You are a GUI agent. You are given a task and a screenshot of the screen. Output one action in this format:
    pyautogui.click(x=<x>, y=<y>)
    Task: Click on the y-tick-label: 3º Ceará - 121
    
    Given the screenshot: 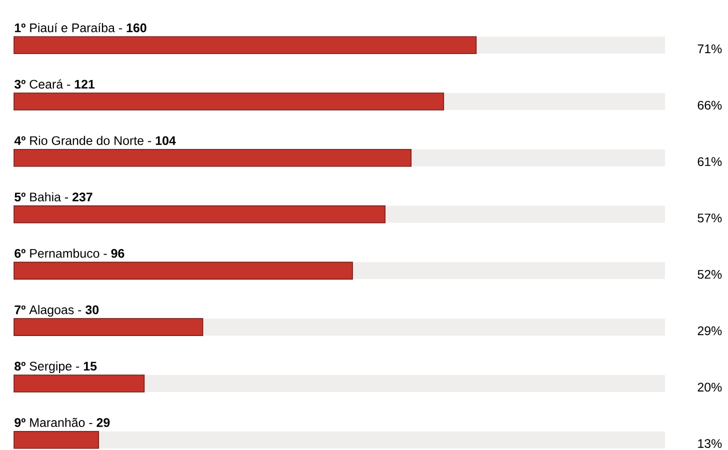 What is the action you would take?
    pyautogui.click(x=54, y=84)
    